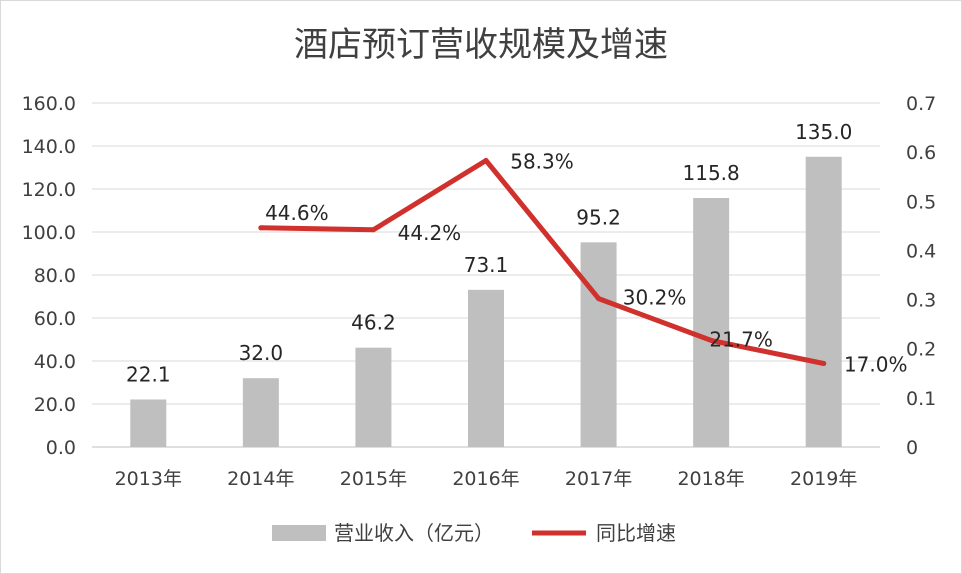  I want to click on bar-data-label: 95.2, so click(598, 217).